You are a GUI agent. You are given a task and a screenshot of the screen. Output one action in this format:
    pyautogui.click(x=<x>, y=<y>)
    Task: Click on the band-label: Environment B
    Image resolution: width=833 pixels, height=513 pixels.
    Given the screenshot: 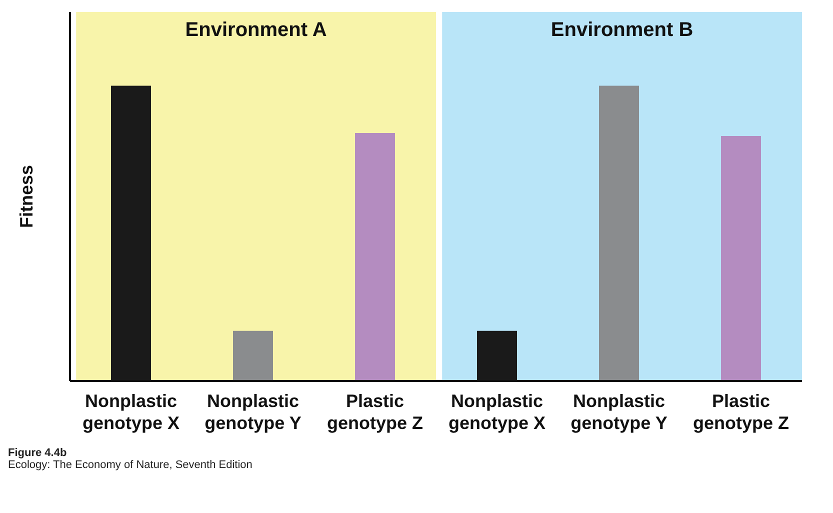 What is the action you would take?
    pyautogui.click(x=622, y=30)
    